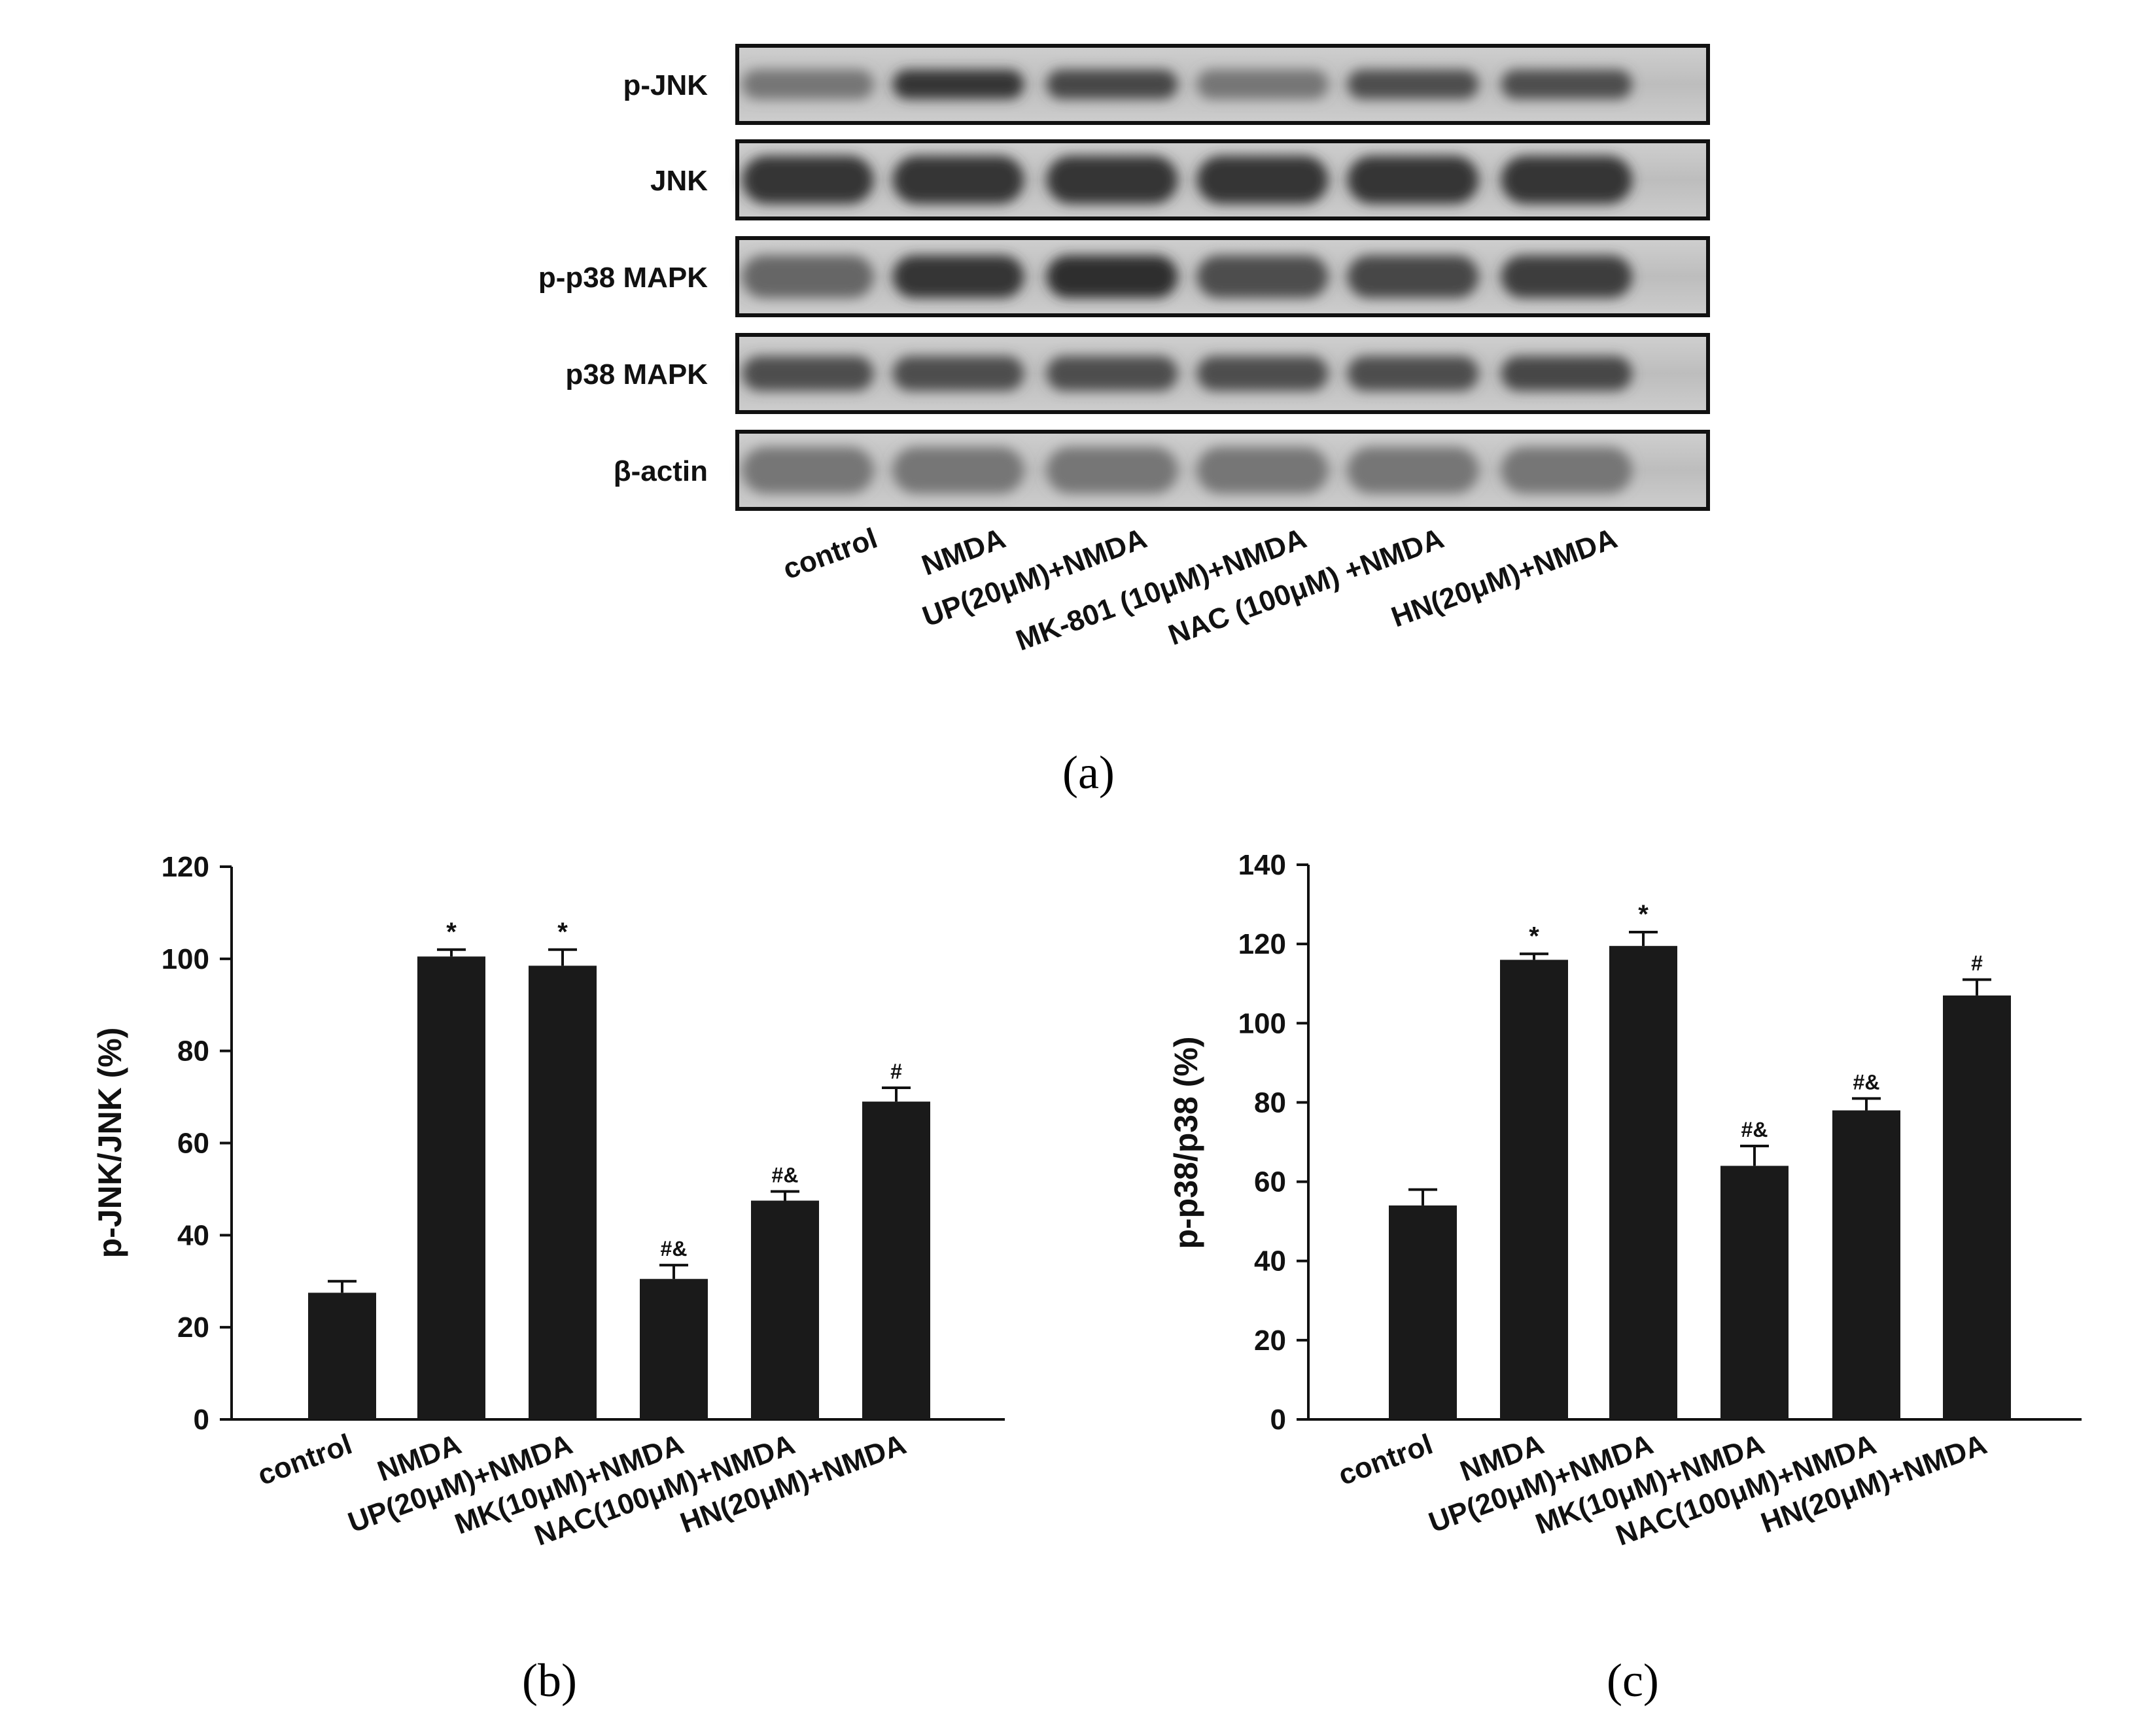 The image size is (2147, 1736). I want to click on y-axis-label: p-p38/p38 (%), so click(1186, 1142).